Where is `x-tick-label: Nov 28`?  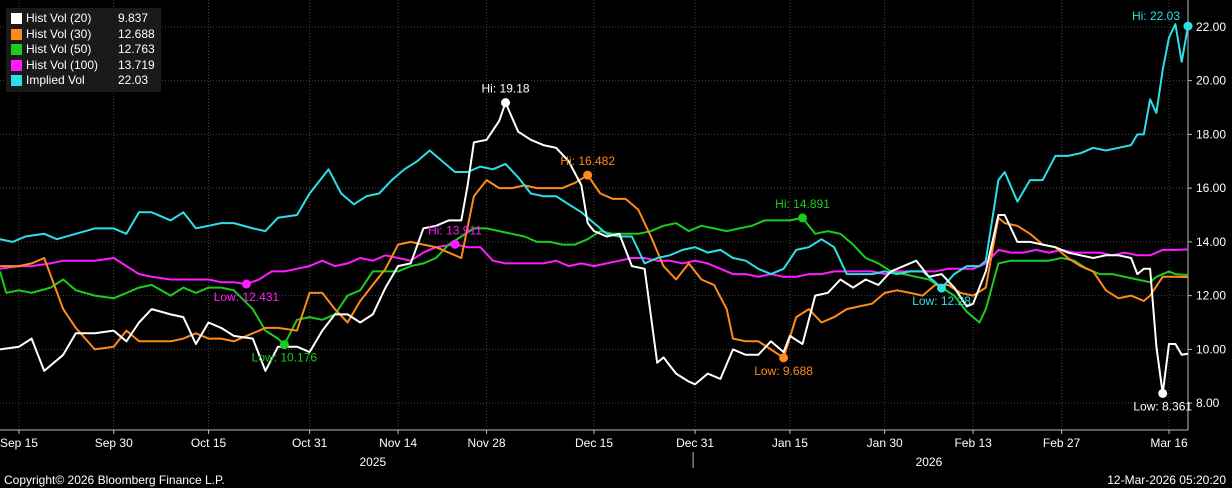 x-tick-label: Nov 28 is located at coordinates (487, 443).